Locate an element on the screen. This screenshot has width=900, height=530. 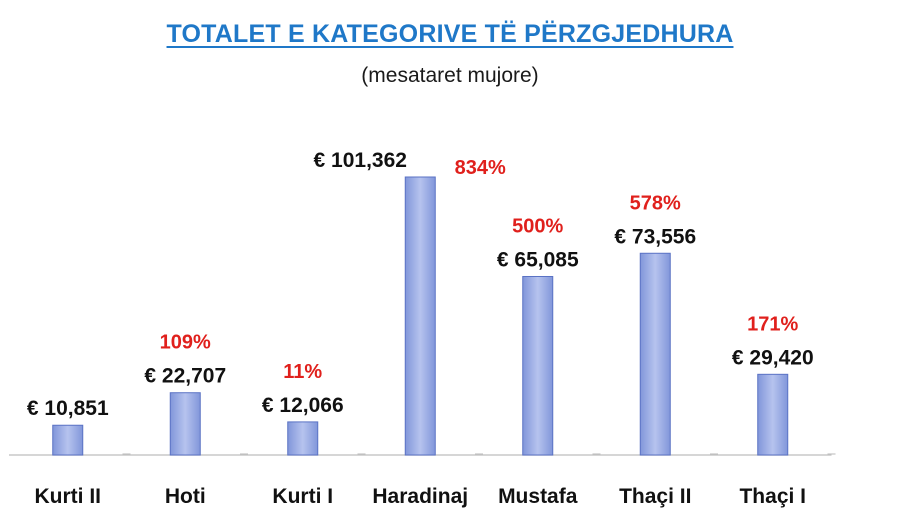
percent-label: 109% is located at coordinates (185, 343).